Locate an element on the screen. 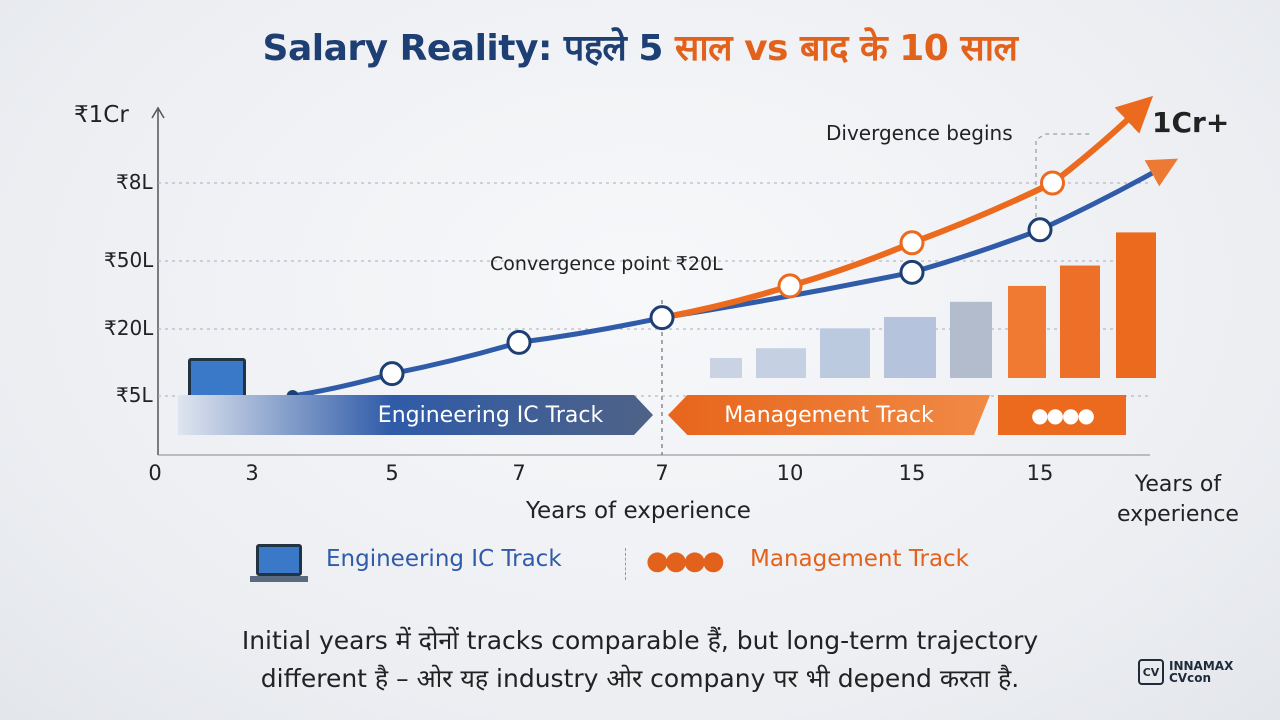  legend-divider is located at coordinates (626, 564).